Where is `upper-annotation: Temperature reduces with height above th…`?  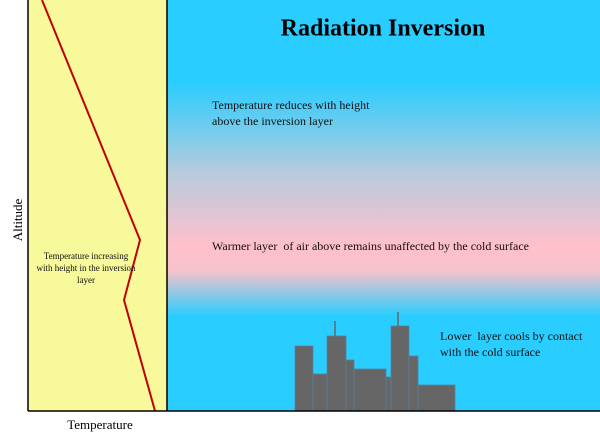
upper-annotation: Temperature reduces with height above th… is located at coordinates (291, 113).